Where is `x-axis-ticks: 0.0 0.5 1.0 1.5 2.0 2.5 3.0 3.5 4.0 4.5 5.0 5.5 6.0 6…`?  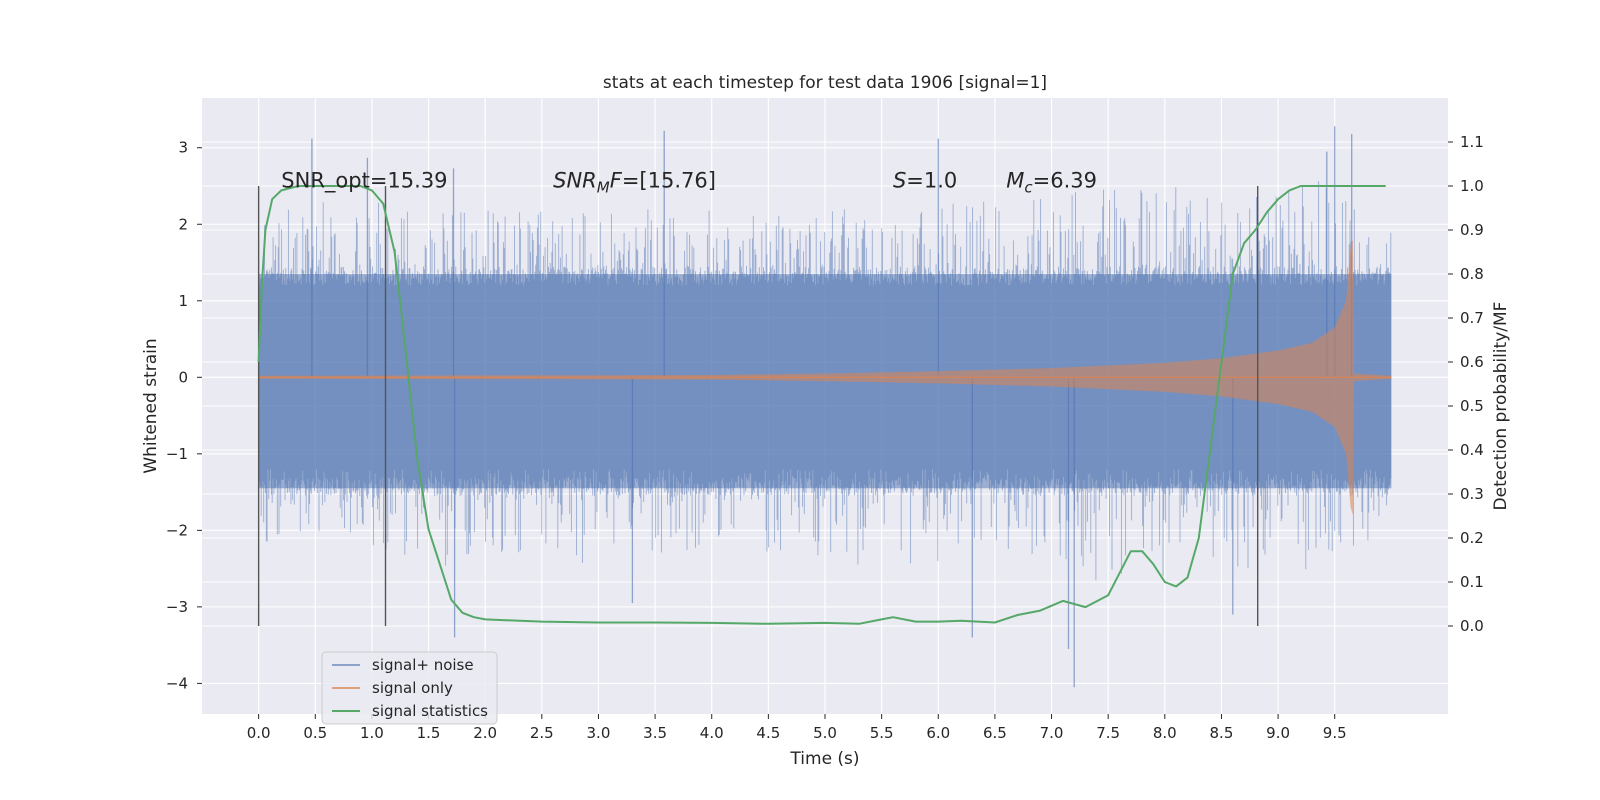
x-axis-ticks: 0.0 0.5 1.0 1.5 2.0 2.5 3.0 3.5 4.0 4.5 5.0 5.5 6.0 6… is located at coordinates (797, 728).